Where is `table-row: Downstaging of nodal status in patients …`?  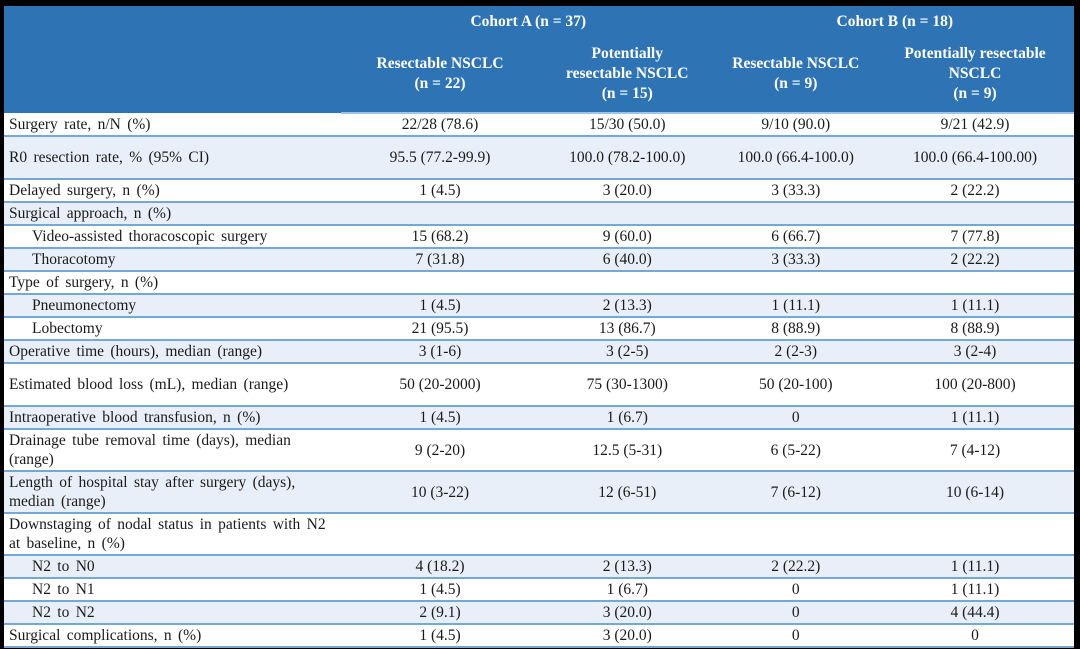 table-row: Downstaging of nodal status in patients … is located at coordinates (539, 534).